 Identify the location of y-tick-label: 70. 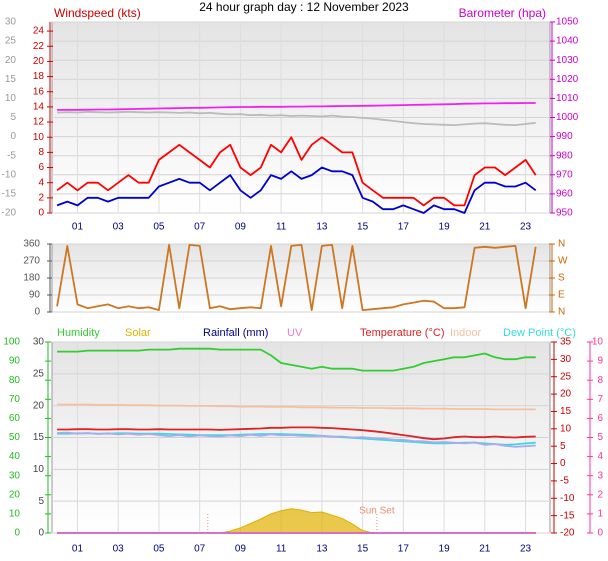
(15, 399).